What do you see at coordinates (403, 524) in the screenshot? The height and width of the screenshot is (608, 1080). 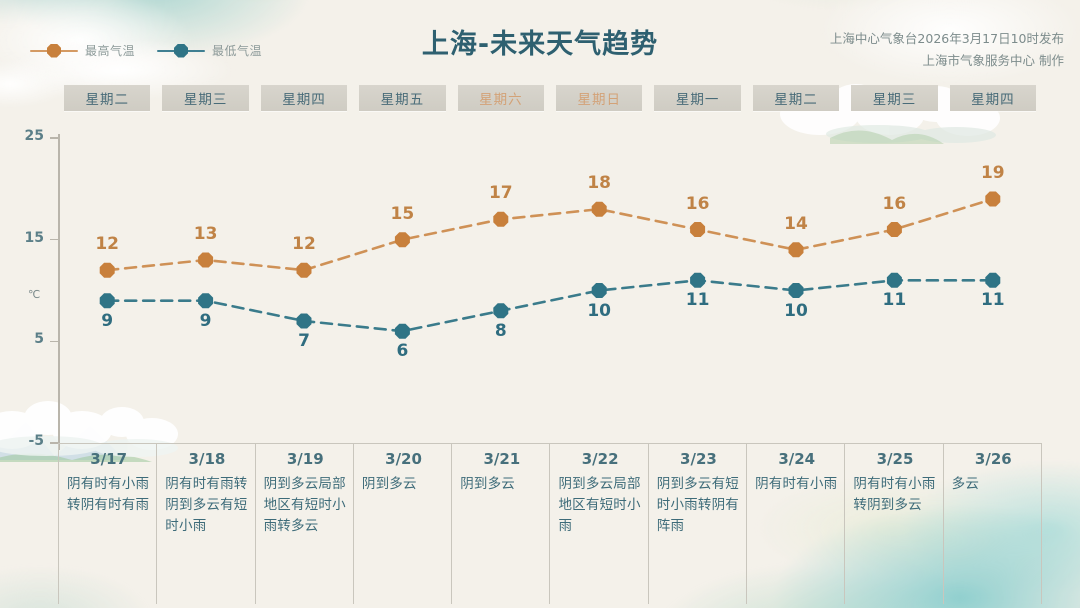 I see `forecast-day-column: 3/20 阴到多云` at bounding box center [403, 524].